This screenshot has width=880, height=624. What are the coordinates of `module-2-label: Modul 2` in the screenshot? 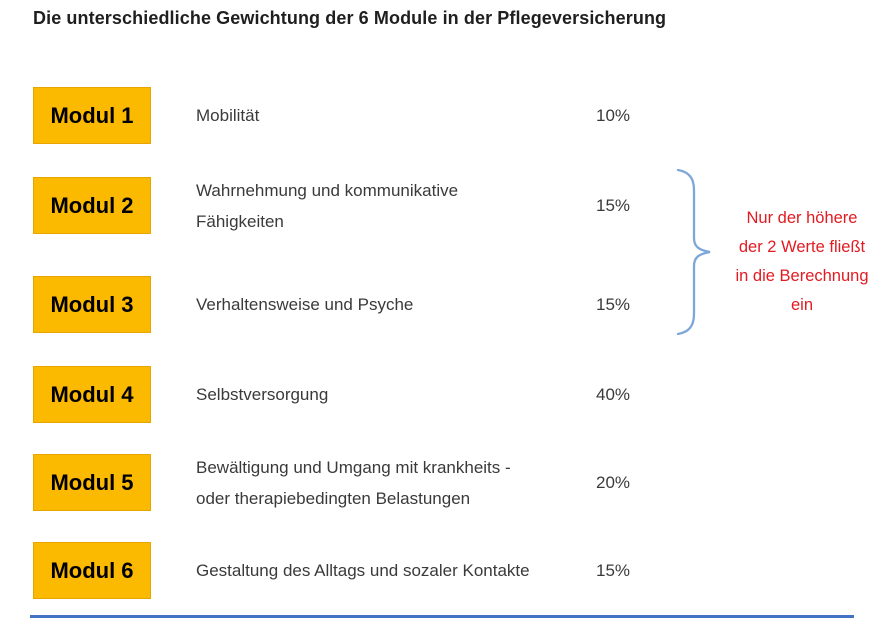 It's located at (92, 205).